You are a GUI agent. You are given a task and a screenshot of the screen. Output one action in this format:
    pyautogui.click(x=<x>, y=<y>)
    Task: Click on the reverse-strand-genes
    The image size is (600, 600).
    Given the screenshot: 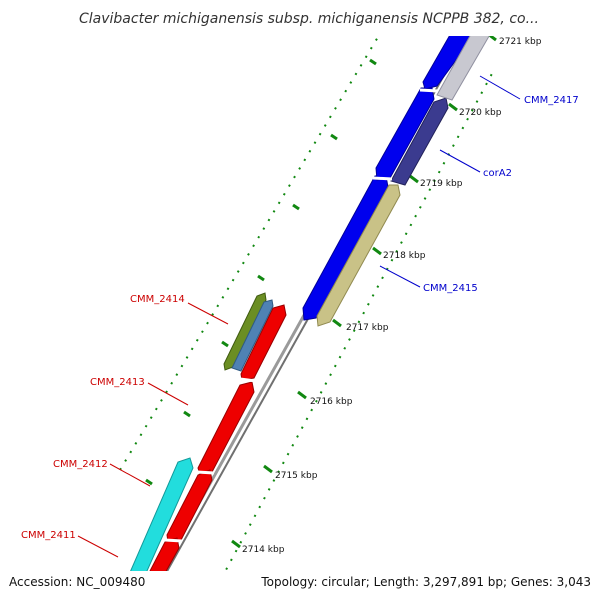 What is the action you would take?
    pyautogui.click(x=202, y=446)
    